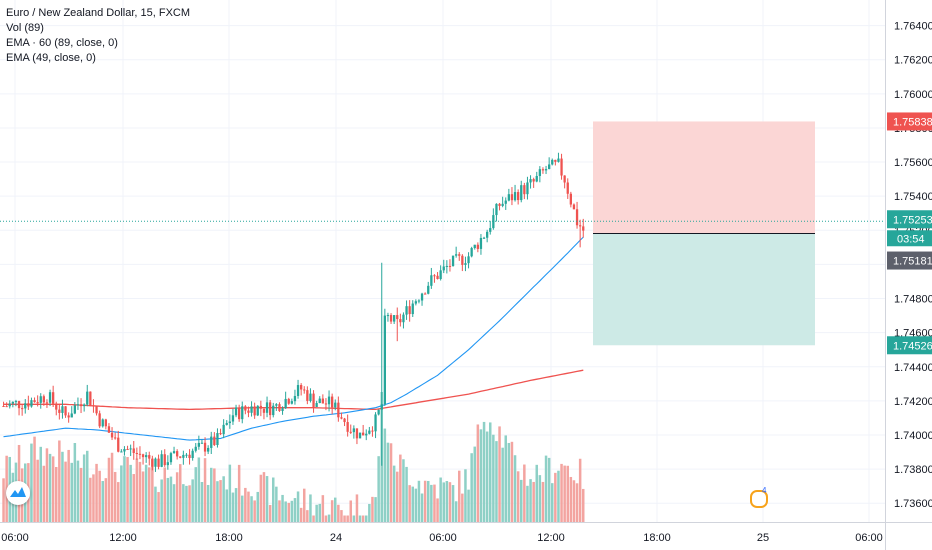 The image size is (932, 550). Describe the element at coordinates (98, 13) in the screenshot. I see `legend-symbol: Euro / New Zealand Dollar, 15, FXCM` at that location.